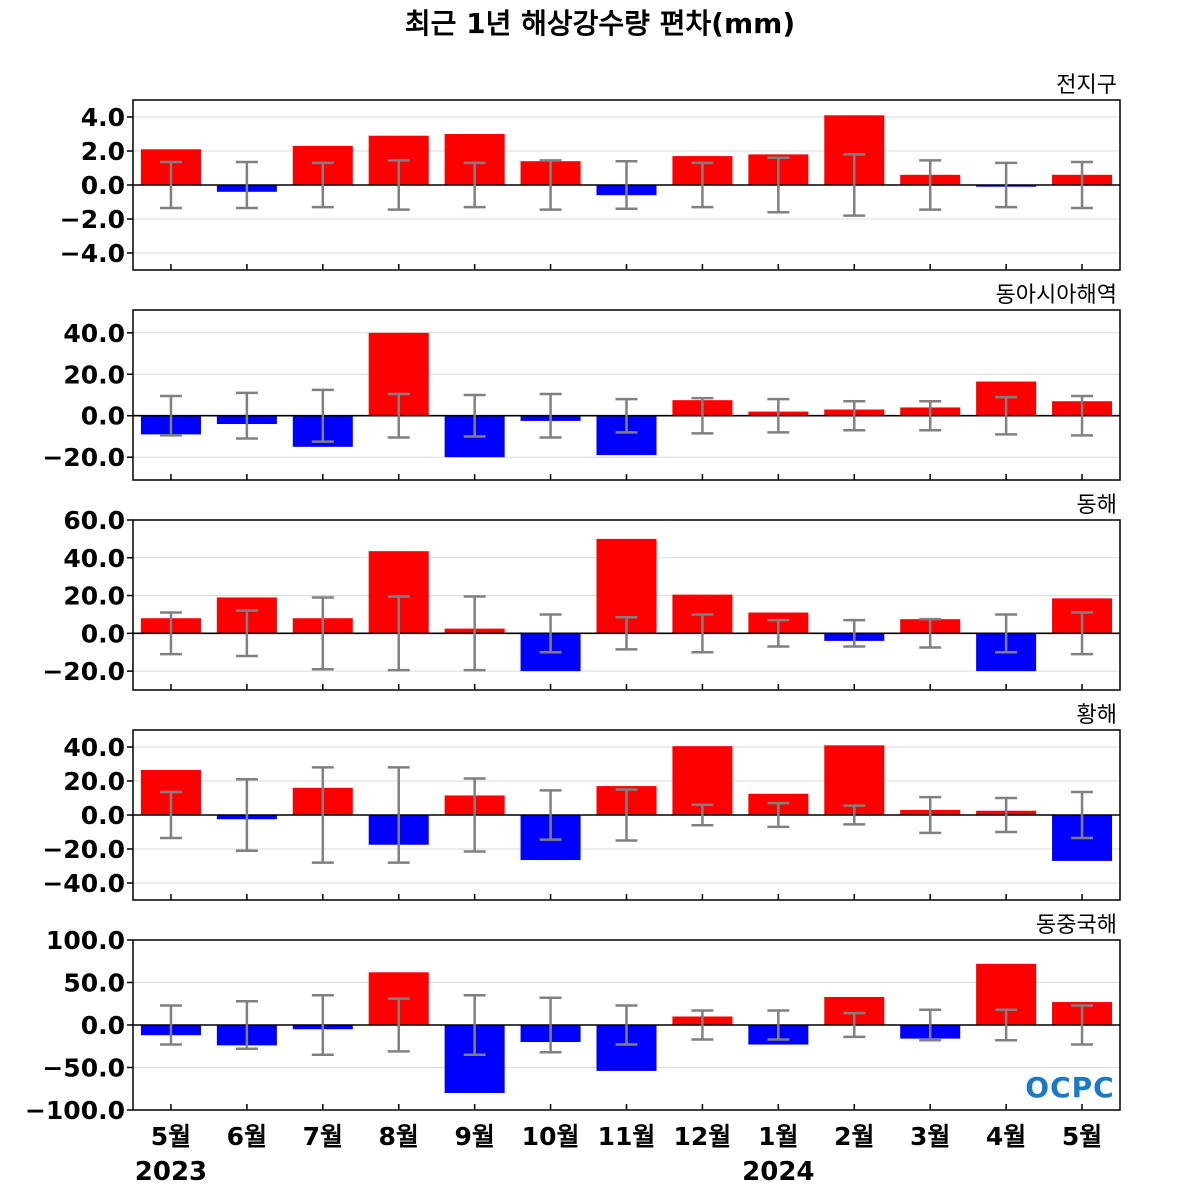  Describe the element at coordinates (103, 117) in the screenshot. I see `y-tick-label: 4.0` at that location.